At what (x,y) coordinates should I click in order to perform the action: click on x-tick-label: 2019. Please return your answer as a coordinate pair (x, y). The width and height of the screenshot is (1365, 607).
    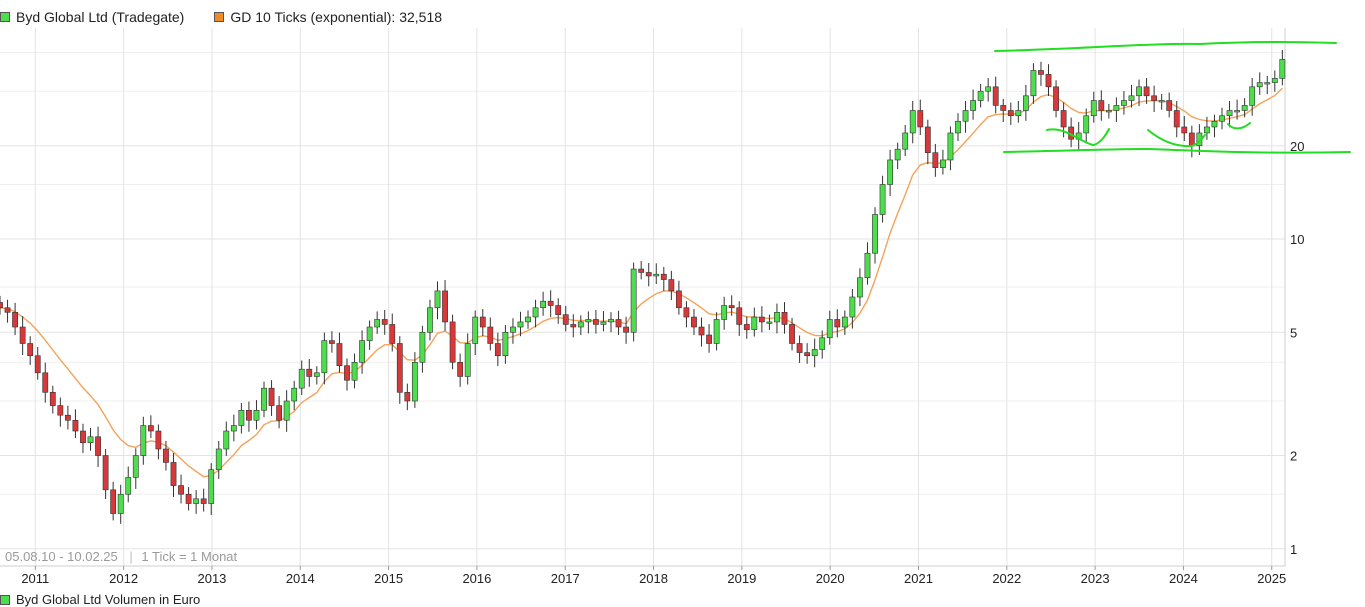
    Looking at the image, I should click on (741, 578).